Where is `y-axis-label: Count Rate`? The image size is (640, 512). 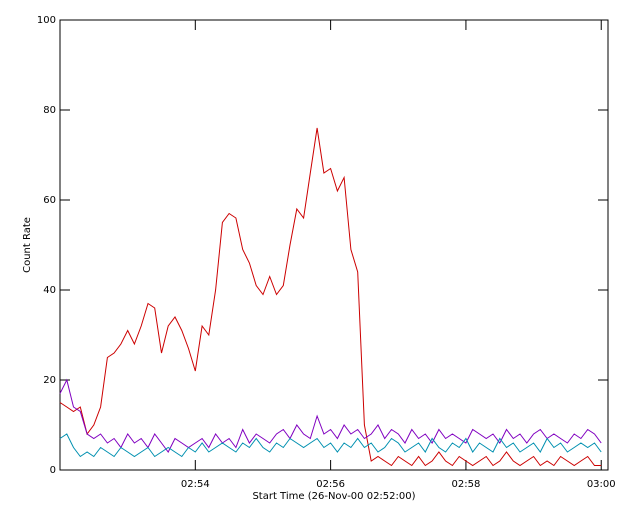 y-axis-label: Count Rate is located at coordinates (27, 245).